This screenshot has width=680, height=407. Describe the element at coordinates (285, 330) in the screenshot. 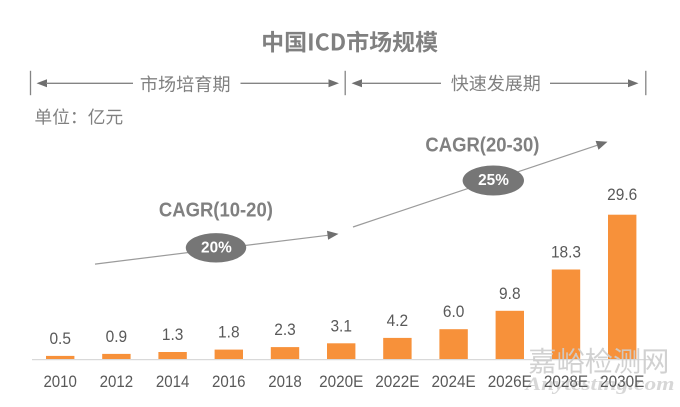

I see `svg-text: 2.3` at that location.